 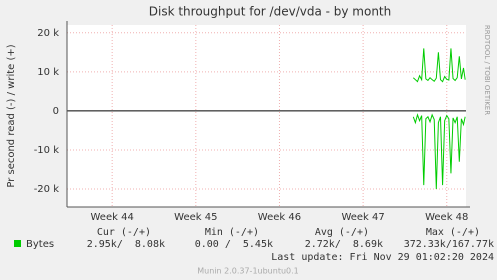 I want to click on legend-label: Bytes, so click(x=40, y=244).